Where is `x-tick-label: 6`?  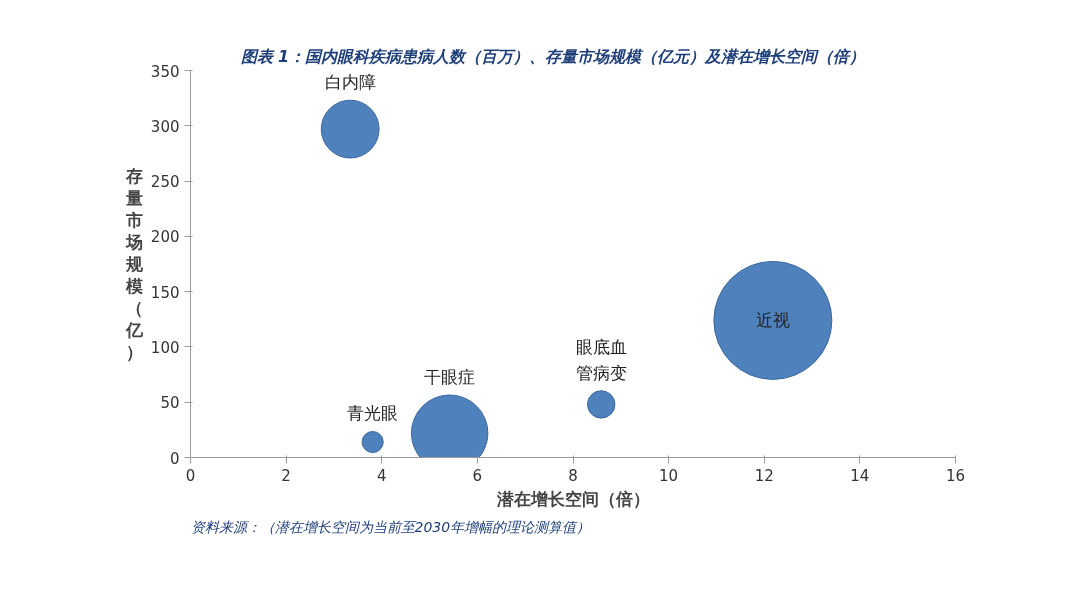
x-tick-label: 6 is located at coordinates (477, 475).